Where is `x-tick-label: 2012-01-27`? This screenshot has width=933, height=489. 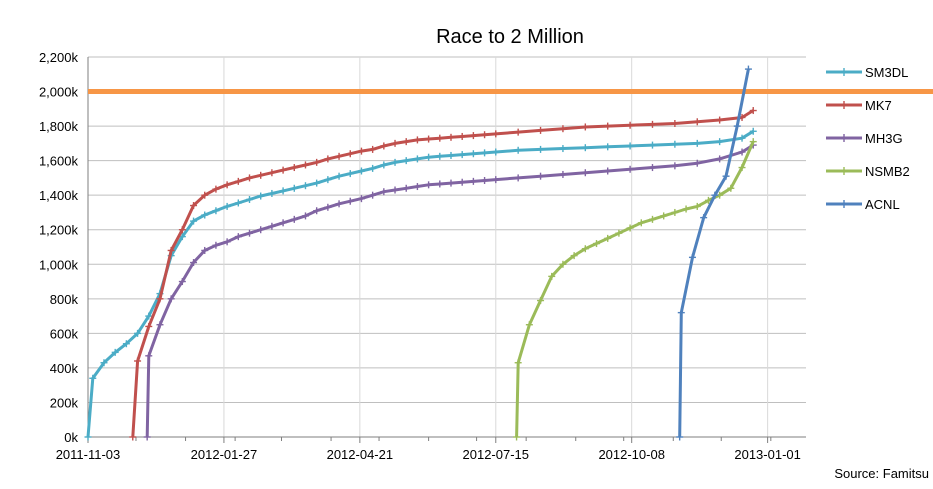 x-tick-label: 2012-01-27 is located at coordinates (224, 454).